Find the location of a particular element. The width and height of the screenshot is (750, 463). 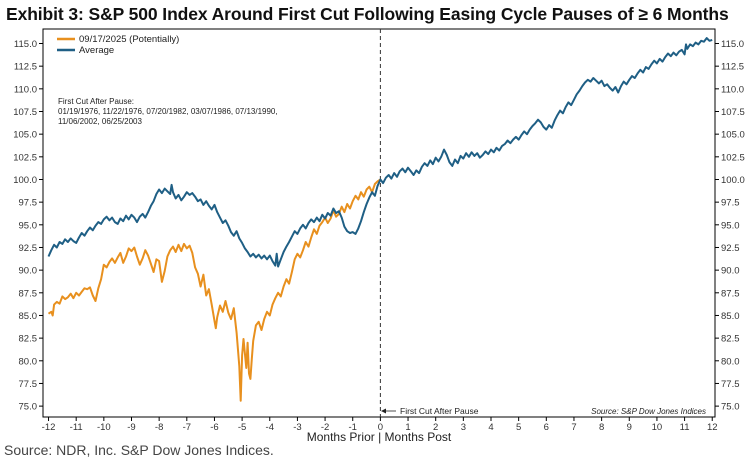

y-tick-label-right: 90.0 is located at coordinates (730, 271).